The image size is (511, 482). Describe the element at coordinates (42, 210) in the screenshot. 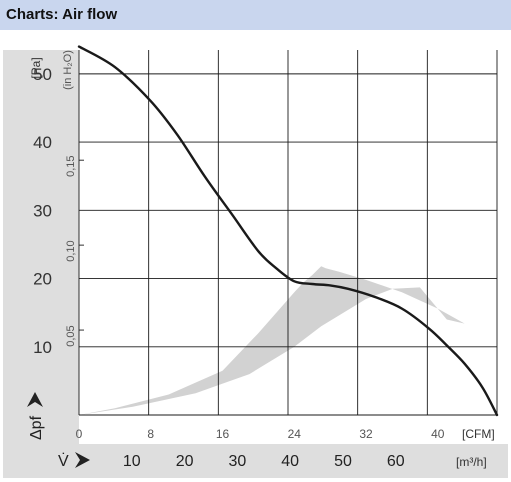

I see `y-tick-label: 30` at that location.